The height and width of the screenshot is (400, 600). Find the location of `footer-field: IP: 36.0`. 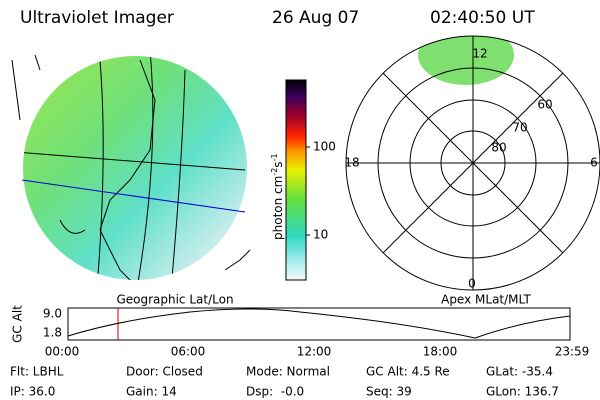

footer-field: IP: 36.0 is located at coordinates (32, 392).